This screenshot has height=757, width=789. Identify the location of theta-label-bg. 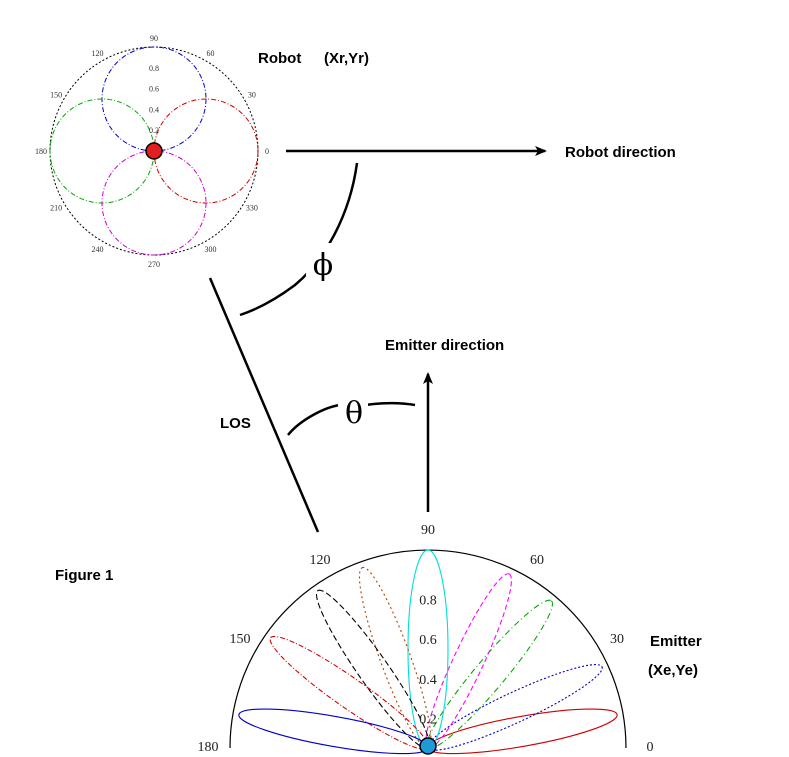
(353, 410).